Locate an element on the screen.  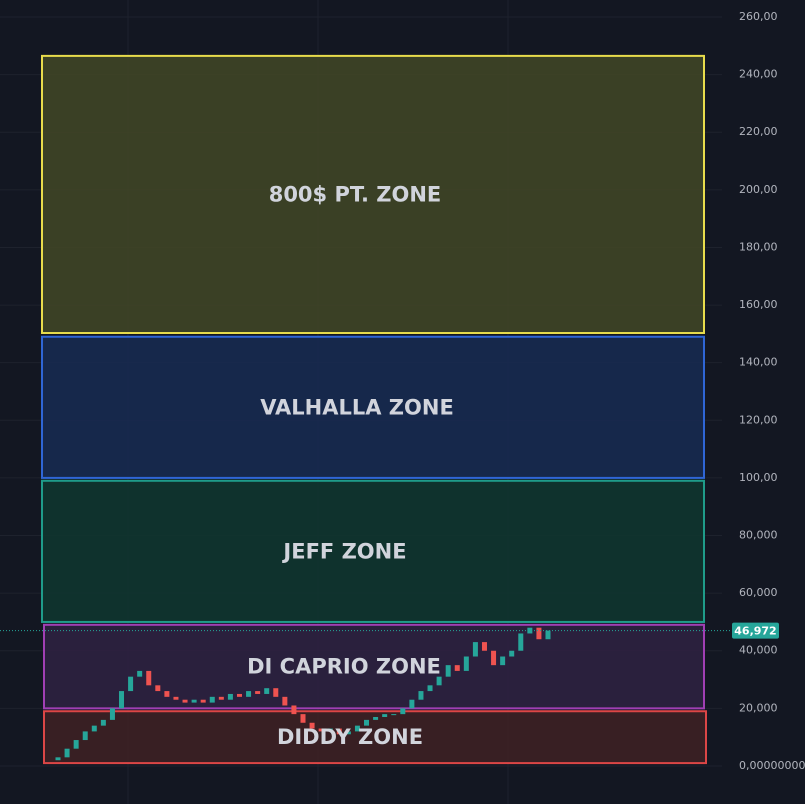
zone-label: DIDDY ZONE is located at coordinates (350, 737).